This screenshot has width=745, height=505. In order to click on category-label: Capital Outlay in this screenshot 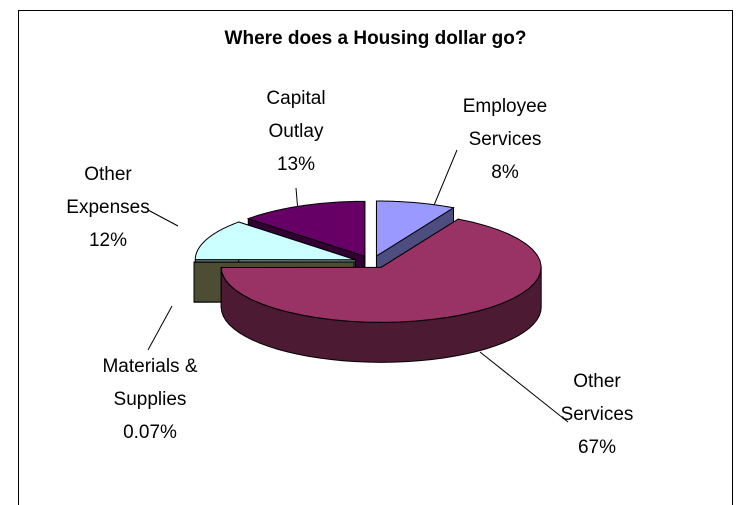, I will do `click(296, 115)`.